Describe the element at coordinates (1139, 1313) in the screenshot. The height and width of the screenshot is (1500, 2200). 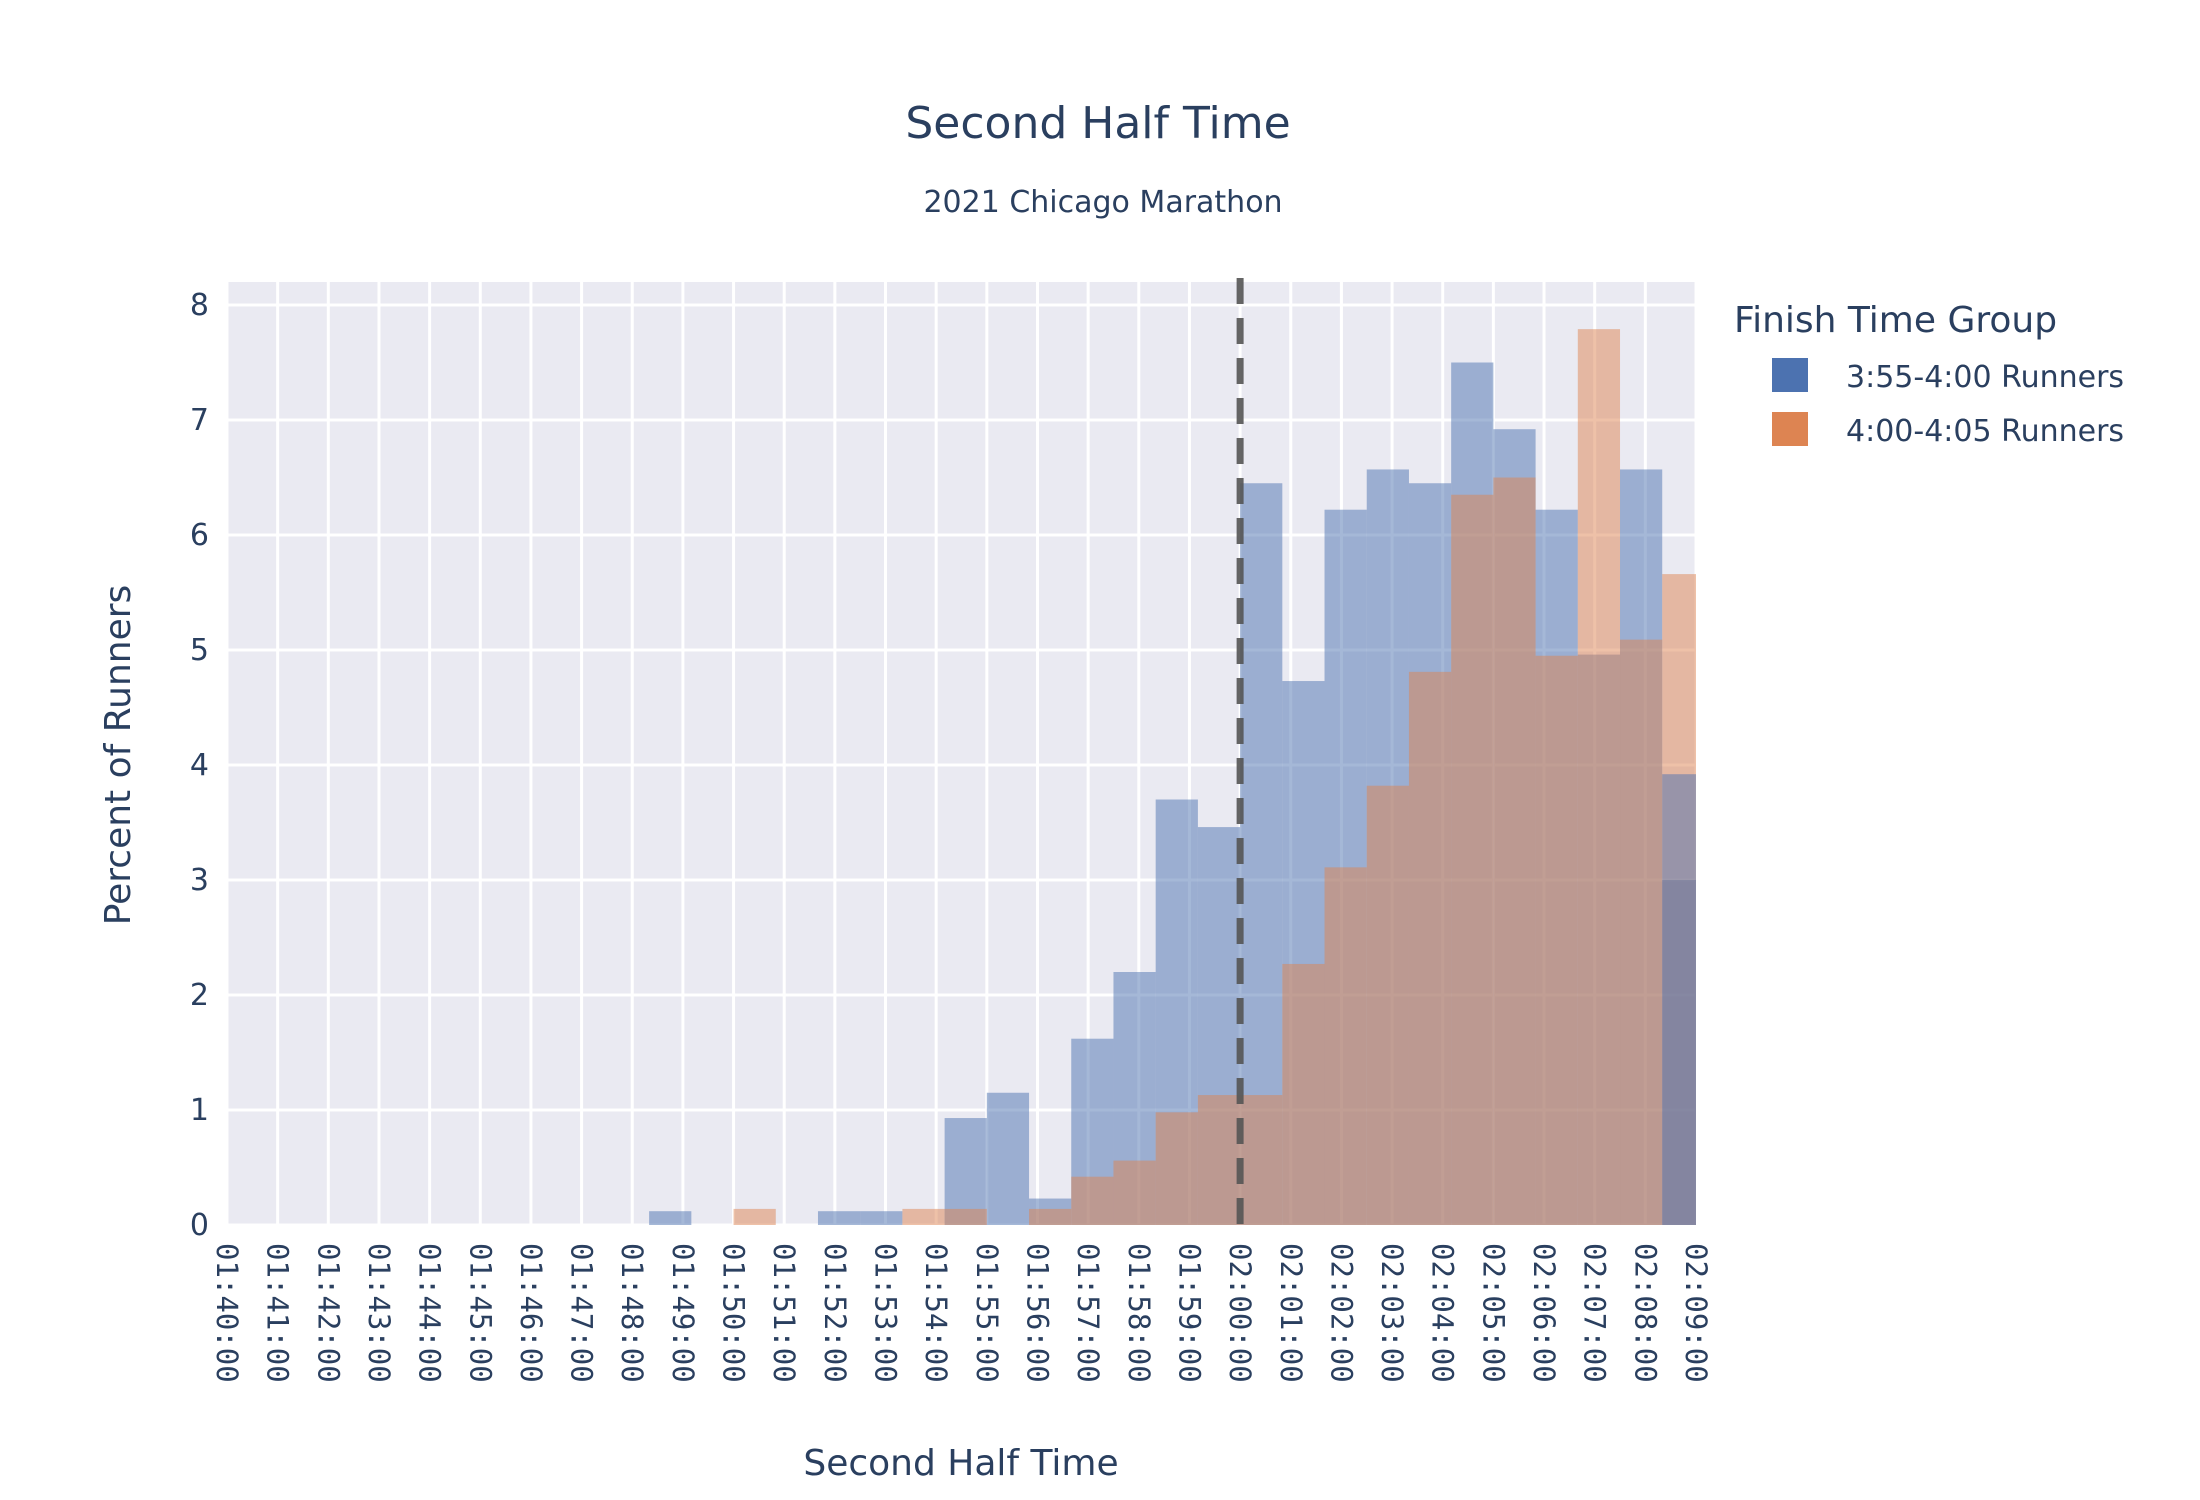
I see `x-tick-label: 01:58:00` at that location.